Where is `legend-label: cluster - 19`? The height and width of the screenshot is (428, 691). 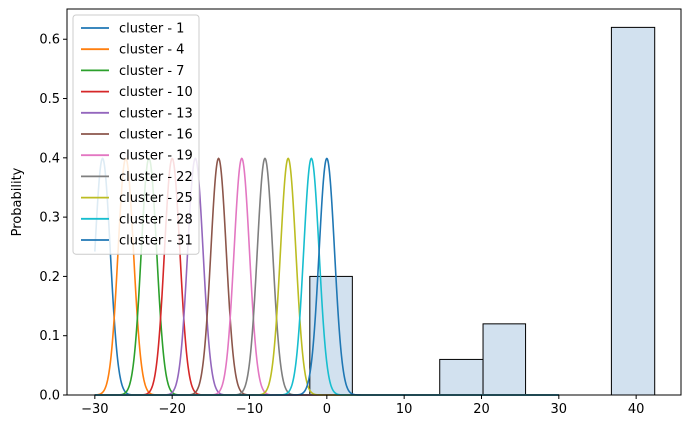 legend-label: cluster - 19 is located at coordinates (156, 156).